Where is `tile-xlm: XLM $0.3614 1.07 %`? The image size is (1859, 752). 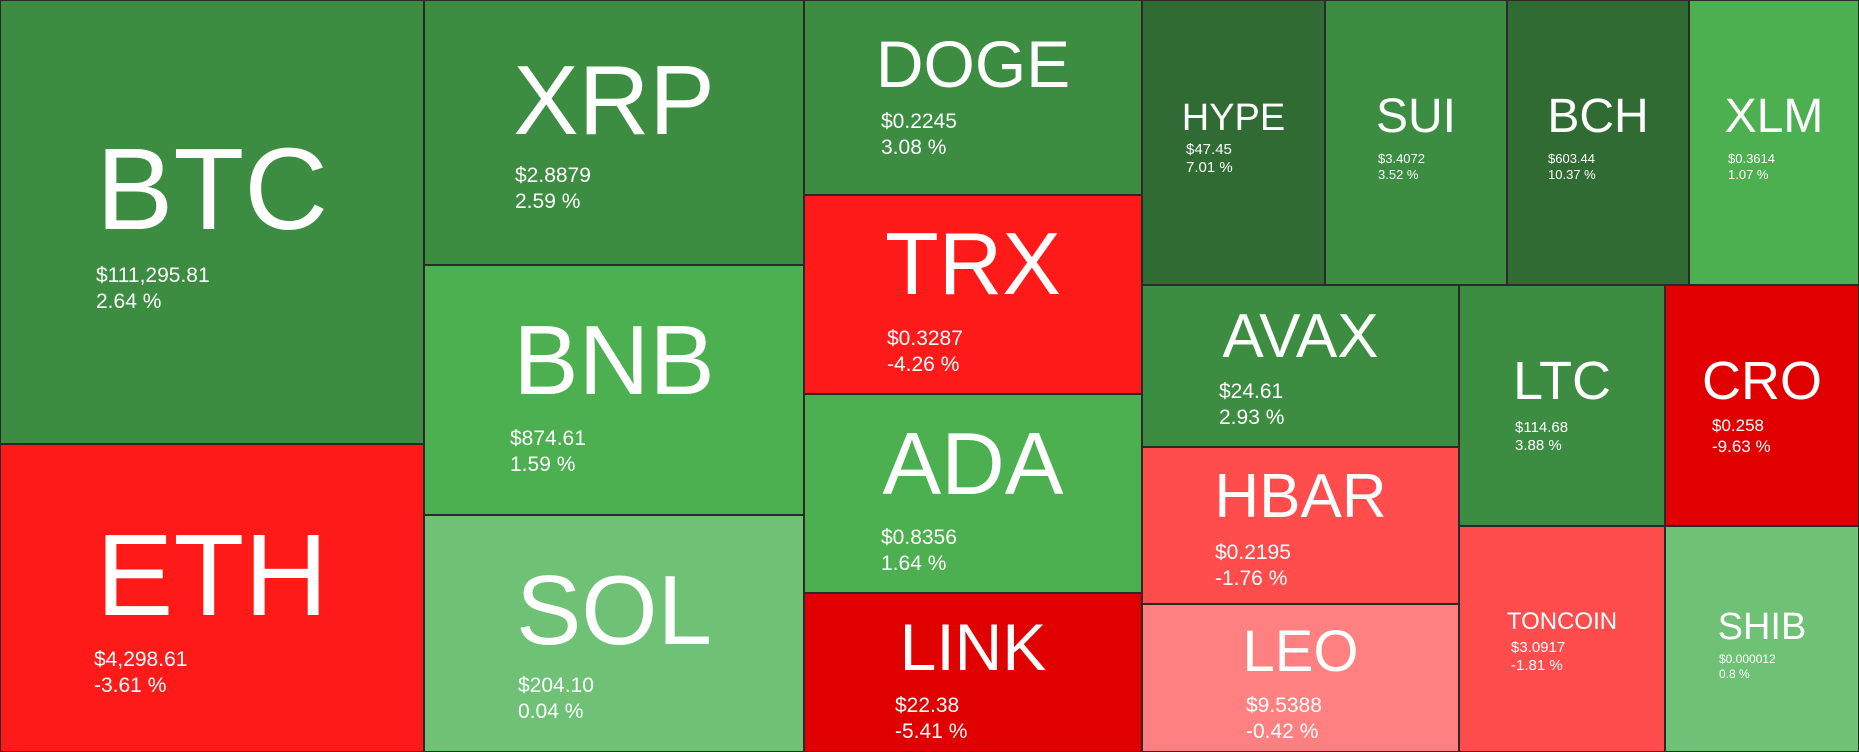 tile-xlm: XLM $0.3614 1.07 % is located at coordinates (1774, 142).